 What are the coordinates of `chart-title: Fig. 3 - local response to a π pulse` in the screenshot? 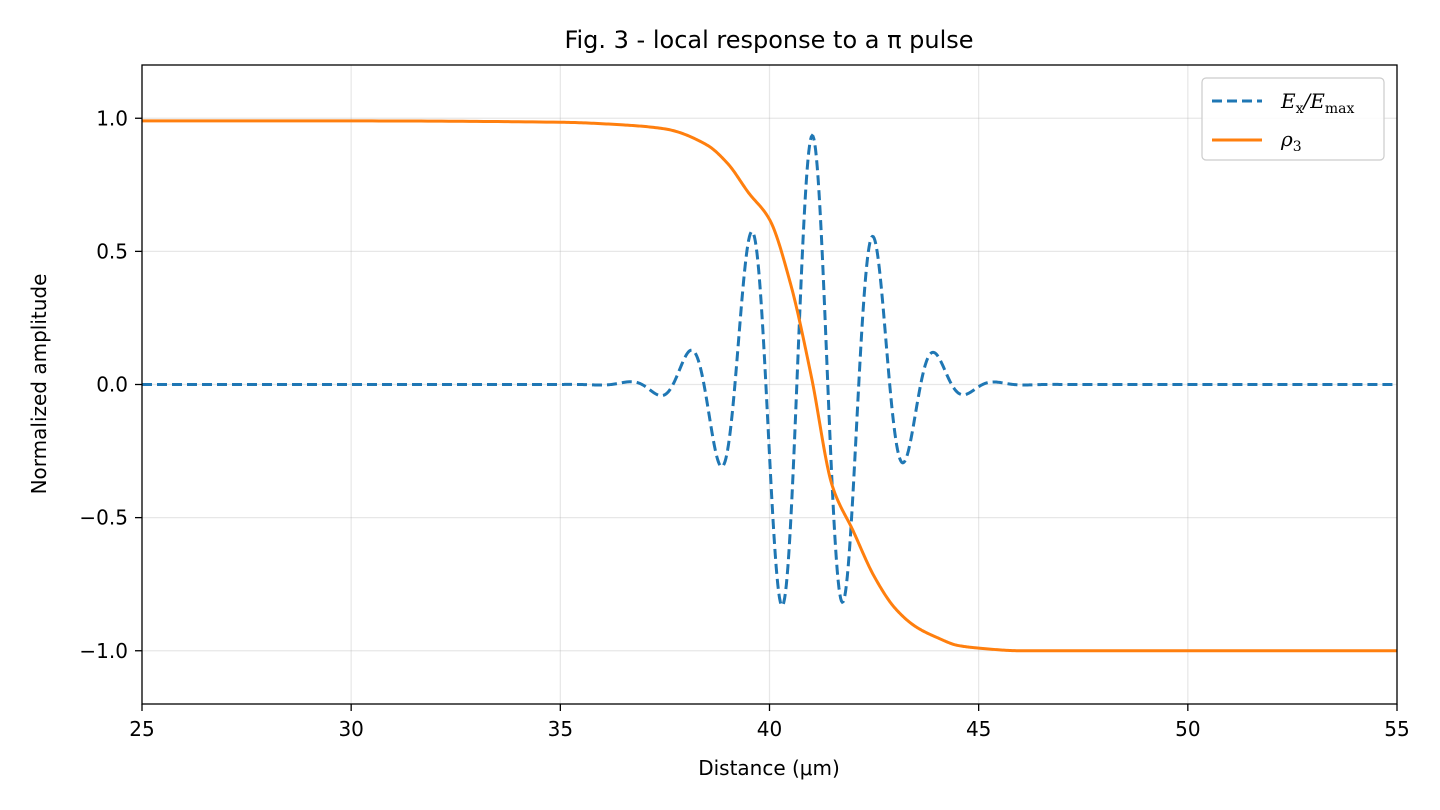 It's located at (768, 40).